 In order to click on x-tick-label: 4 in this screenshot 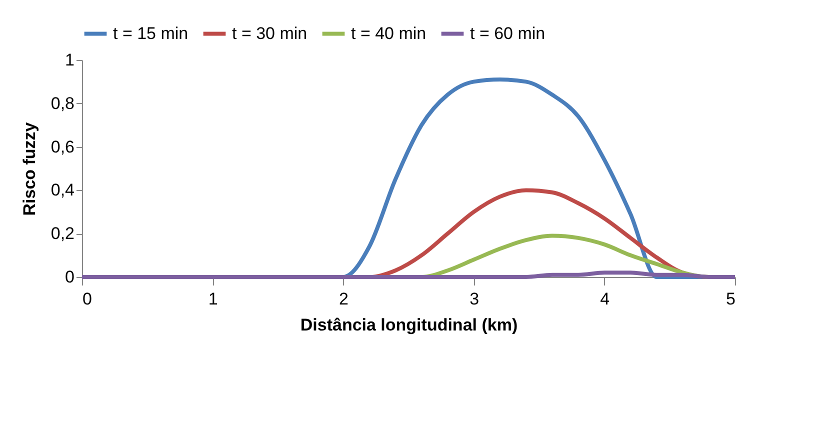, I will do `click(605, 299)`.